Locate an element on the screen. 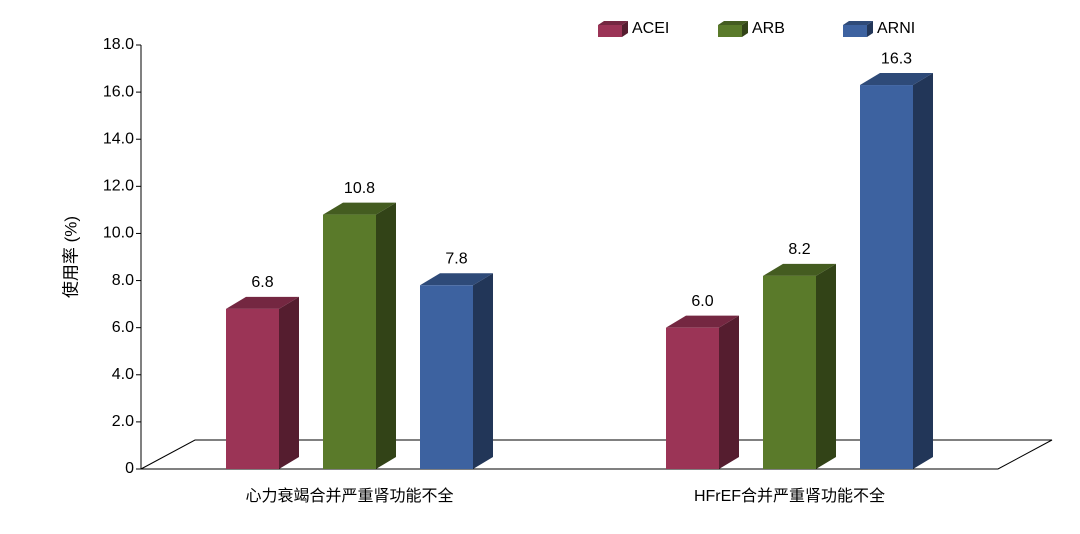  x-tick-label: HFrEF合并严重肾功能不全 is located at coordinates (789, 496).